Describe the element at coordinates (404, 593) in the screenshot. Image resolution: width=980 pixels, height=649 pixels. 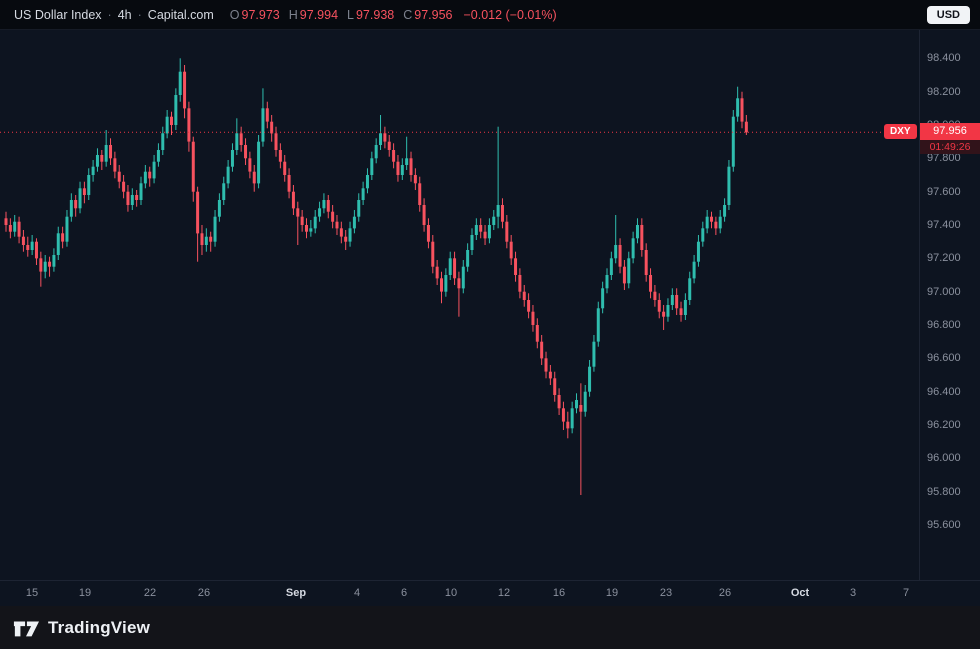
I see `time-tick-label: 6` at that location.